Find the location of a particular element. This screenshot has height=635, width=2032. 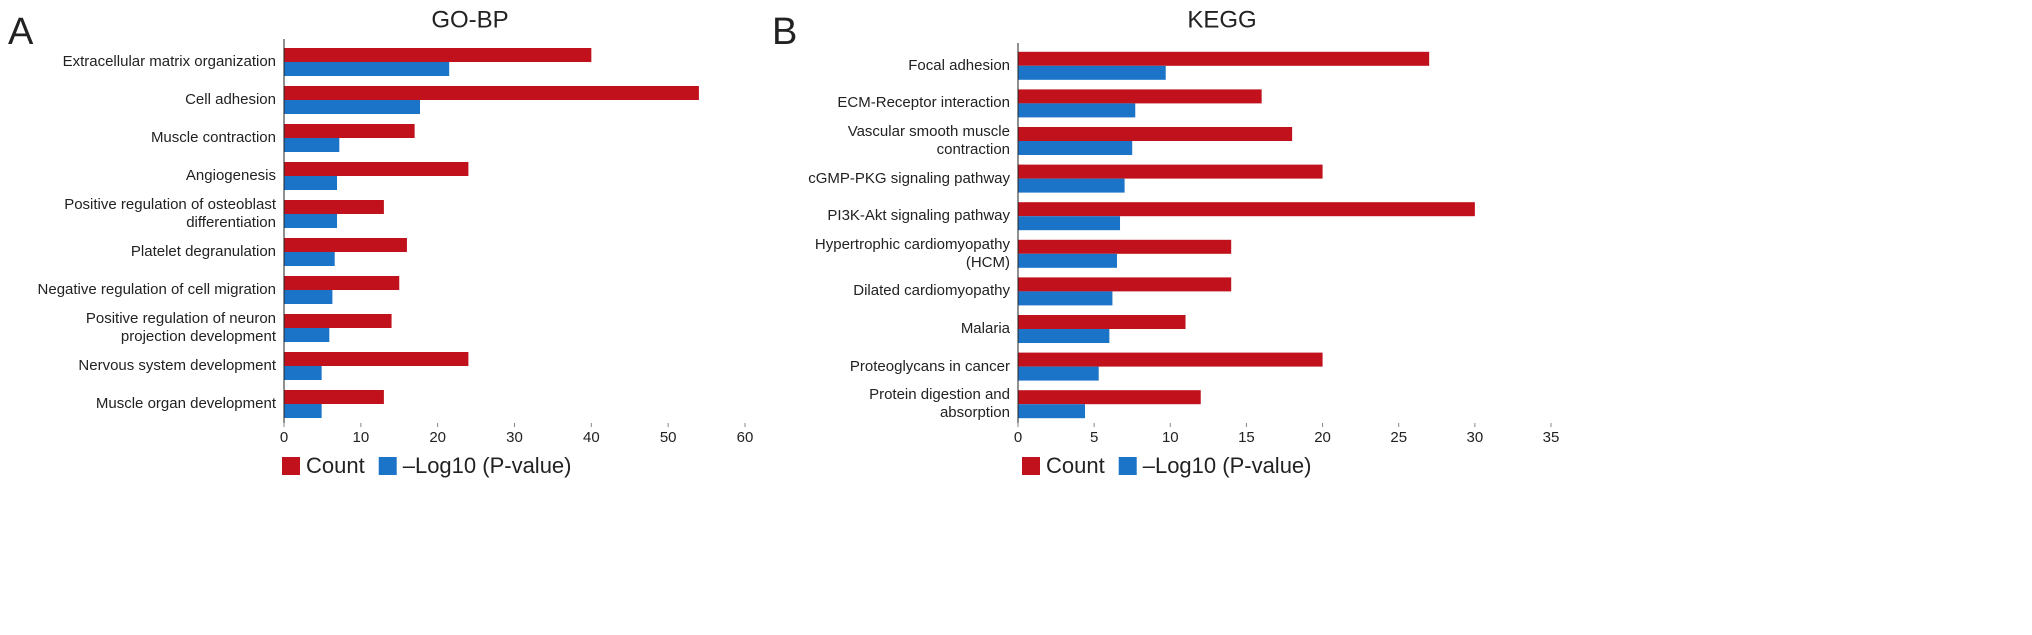

y-tick-label: Nervous system development is located at coordinates (177, 365).